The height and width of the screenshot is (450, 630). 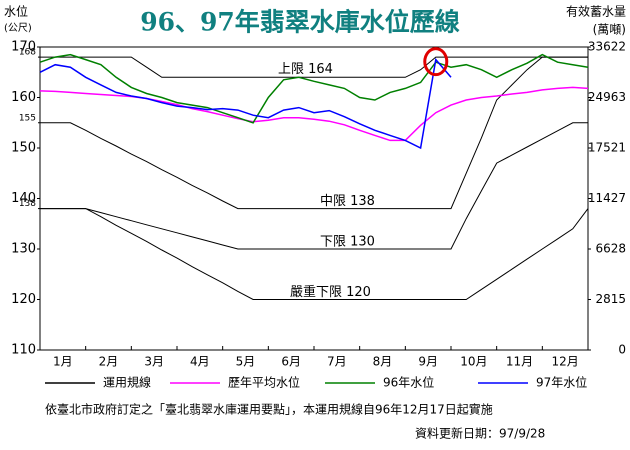 What do you see at coordinates (269, 409) in the screenshot?
I see `note: 依臺北市政府訂定之「臺北翡翠水庫運用要點」，本運用規線自96年12月17日起實施` at bounding box center [269, 409].